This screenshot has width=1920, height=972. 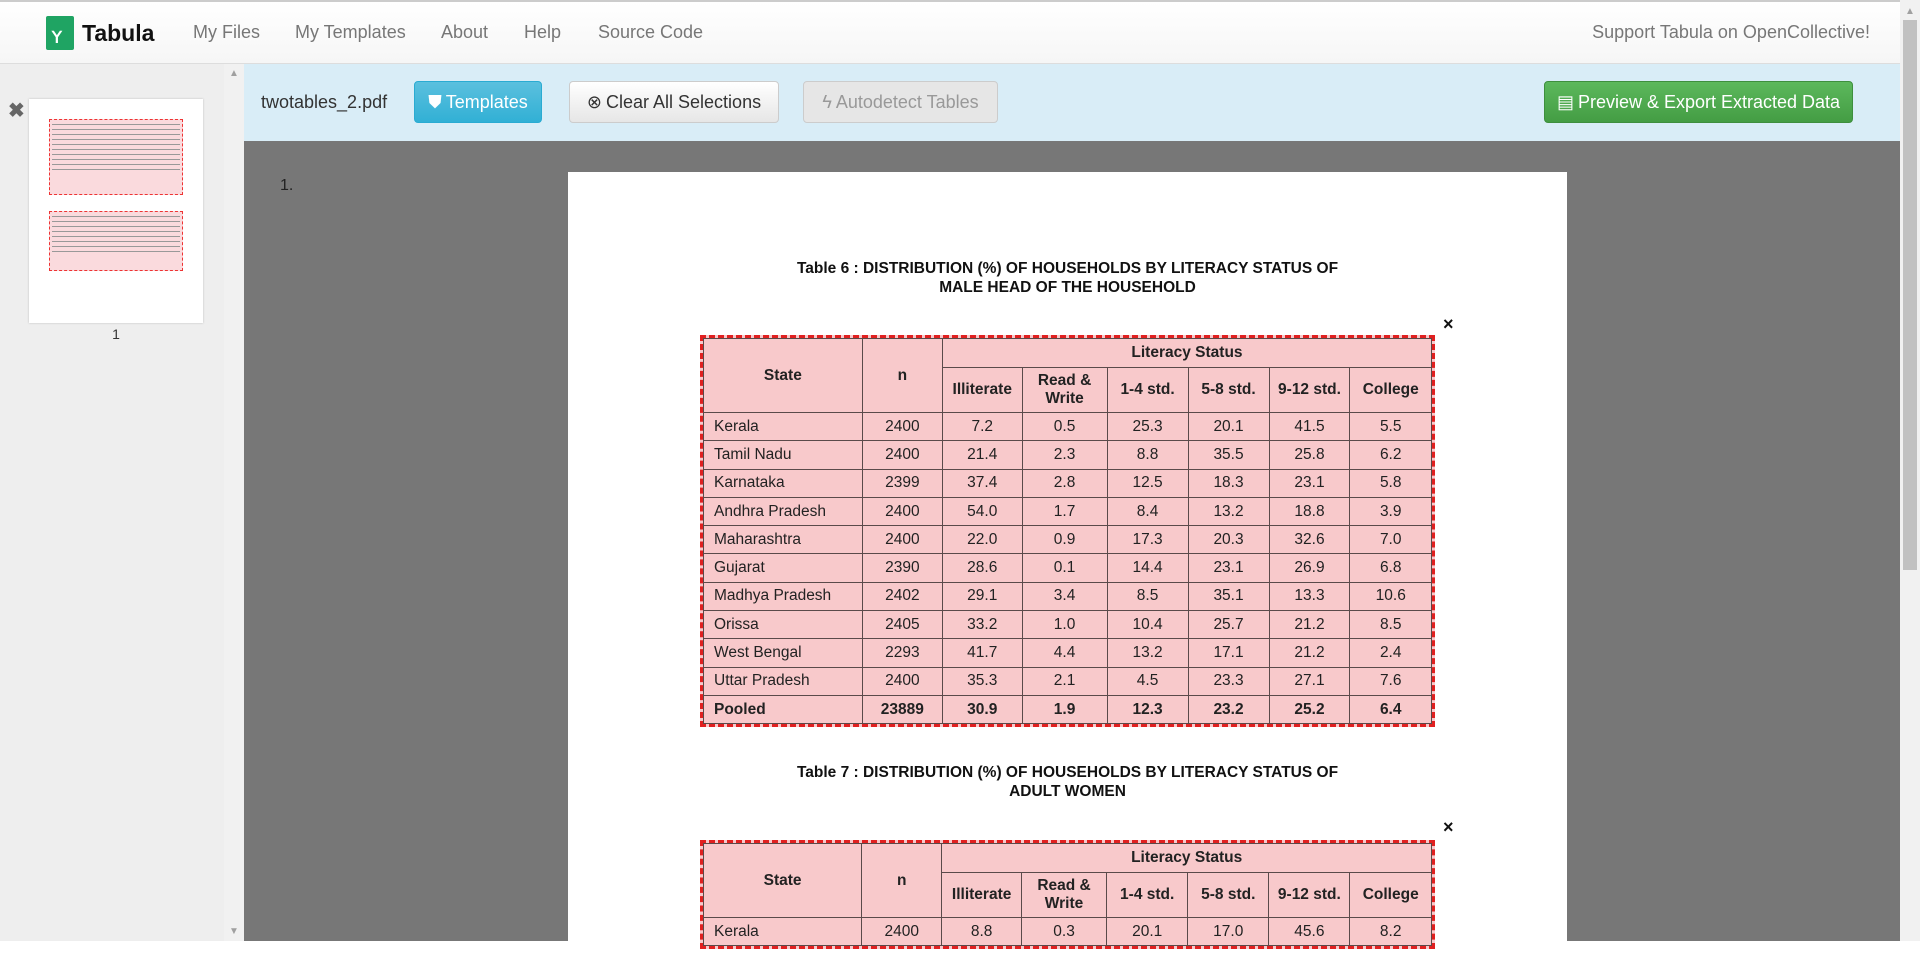 What do you see at coordinates (478, 102) in the screenshot?
I see `templates-button: ⛊ Templates` at bounding box center [478, 102].